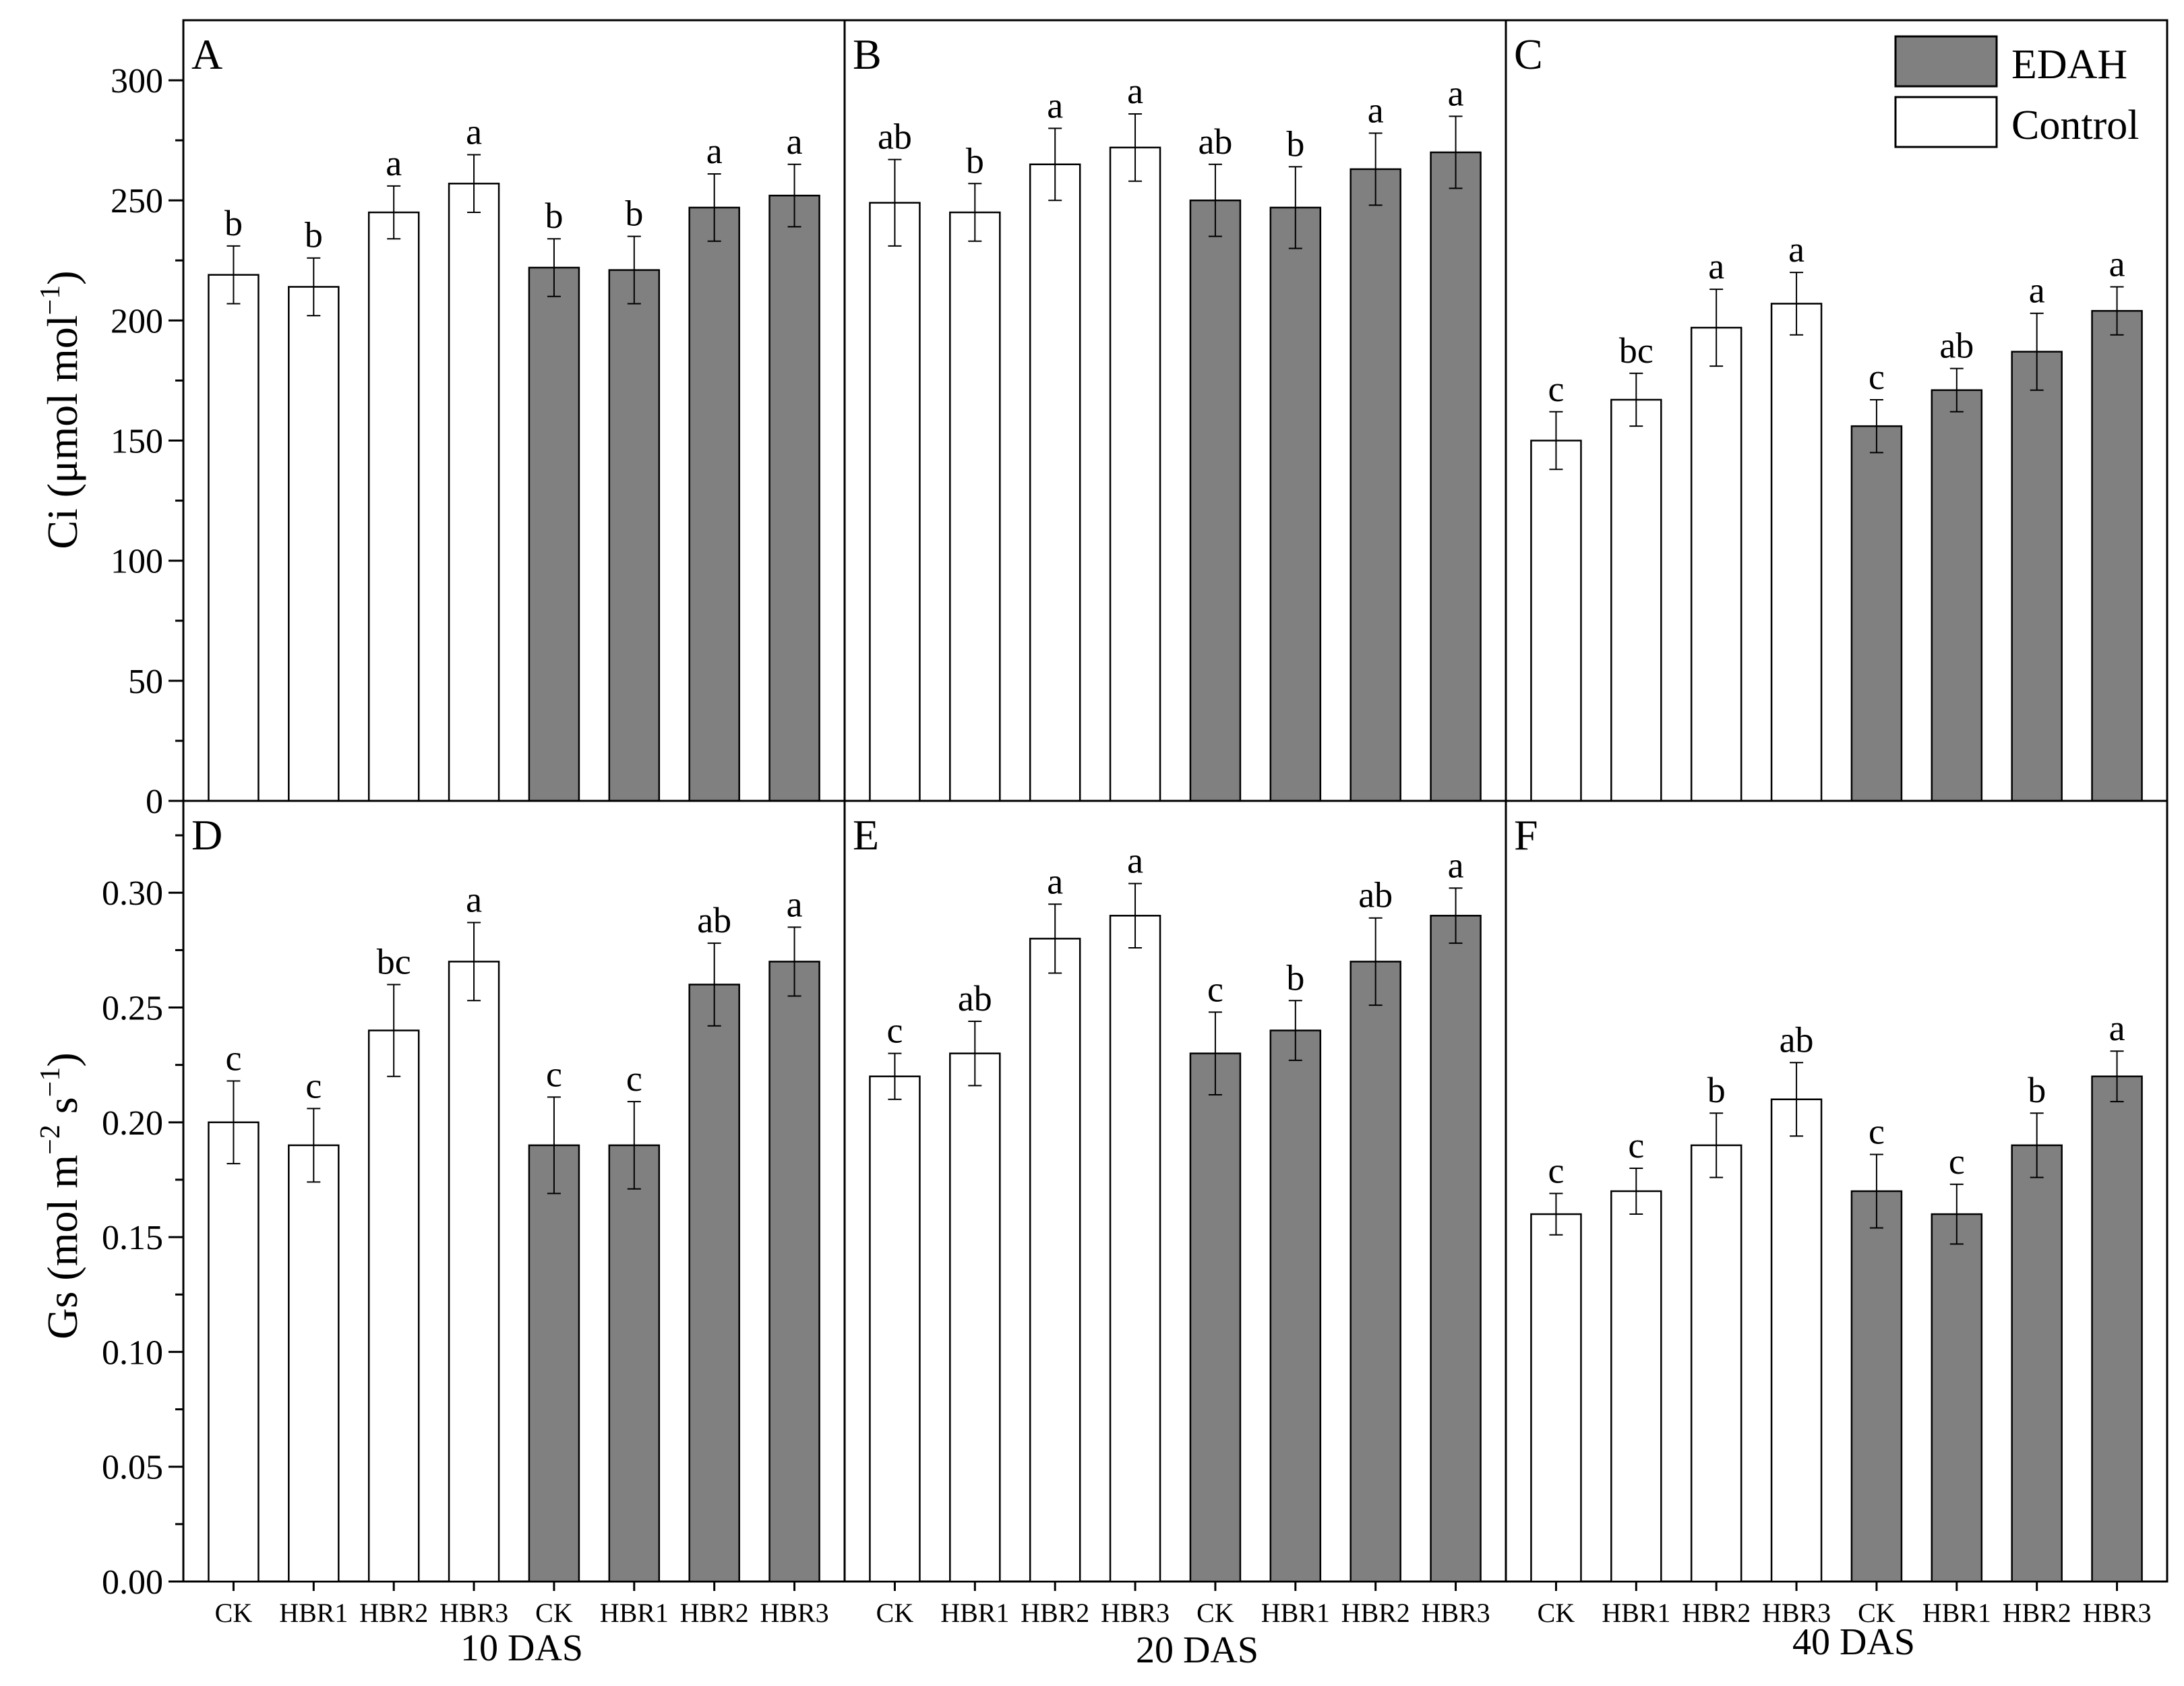 This screenshot has height=1686, width=2184. I want to click on y-tick-label: 200, so click(137, 321).